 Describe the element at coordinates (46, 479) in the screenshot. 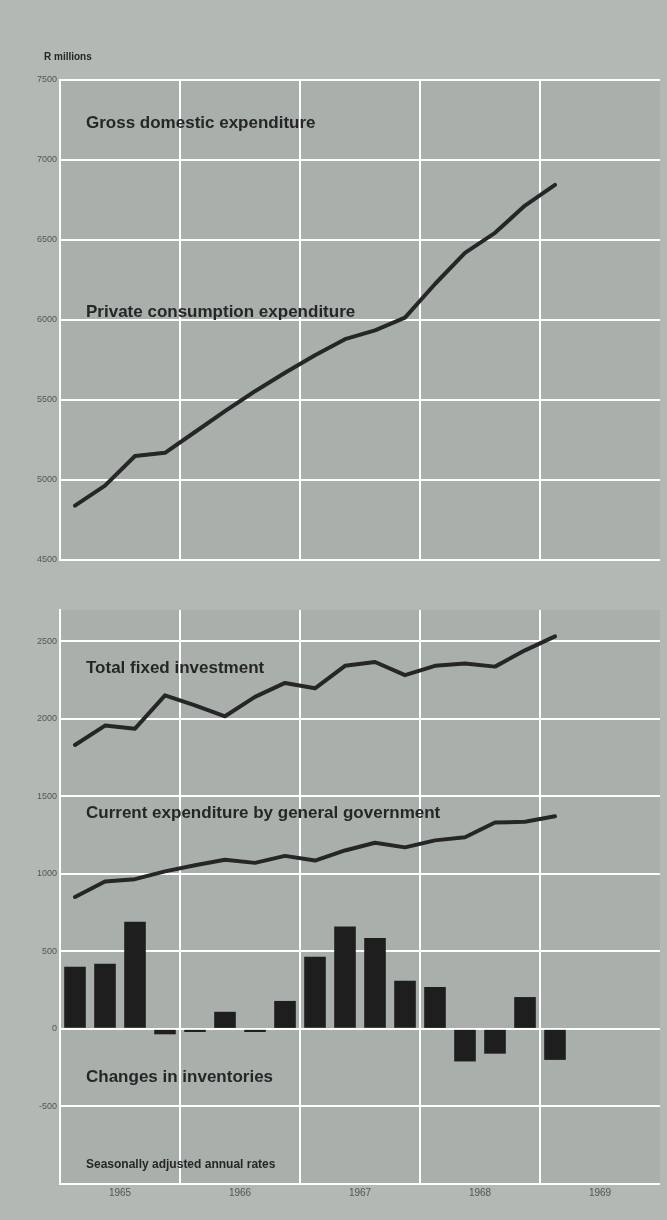

I see `y-tick-label: 5000` at that location.